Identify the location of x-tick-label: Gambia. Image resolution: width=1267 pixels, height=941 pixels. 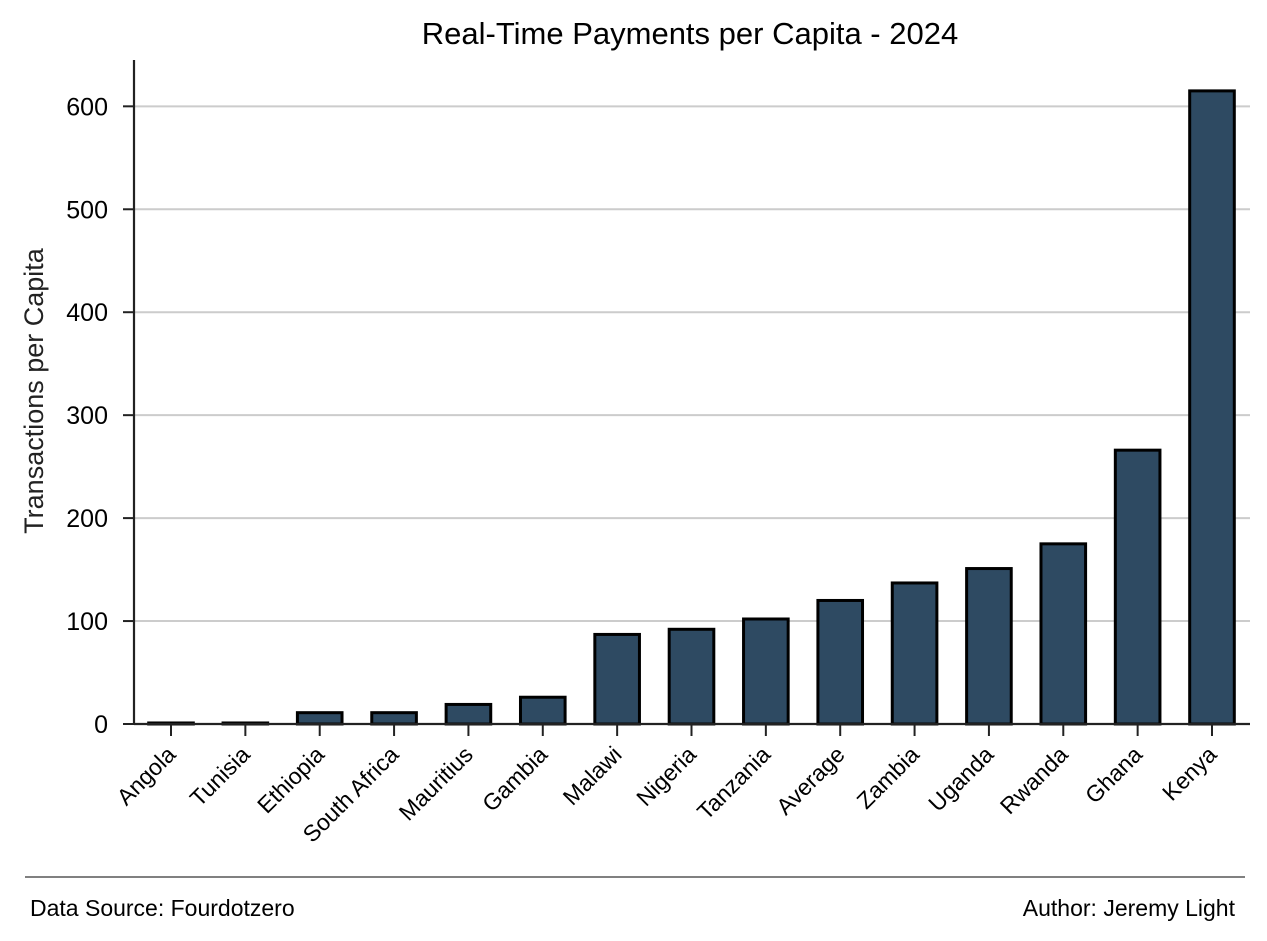
(514, 778).